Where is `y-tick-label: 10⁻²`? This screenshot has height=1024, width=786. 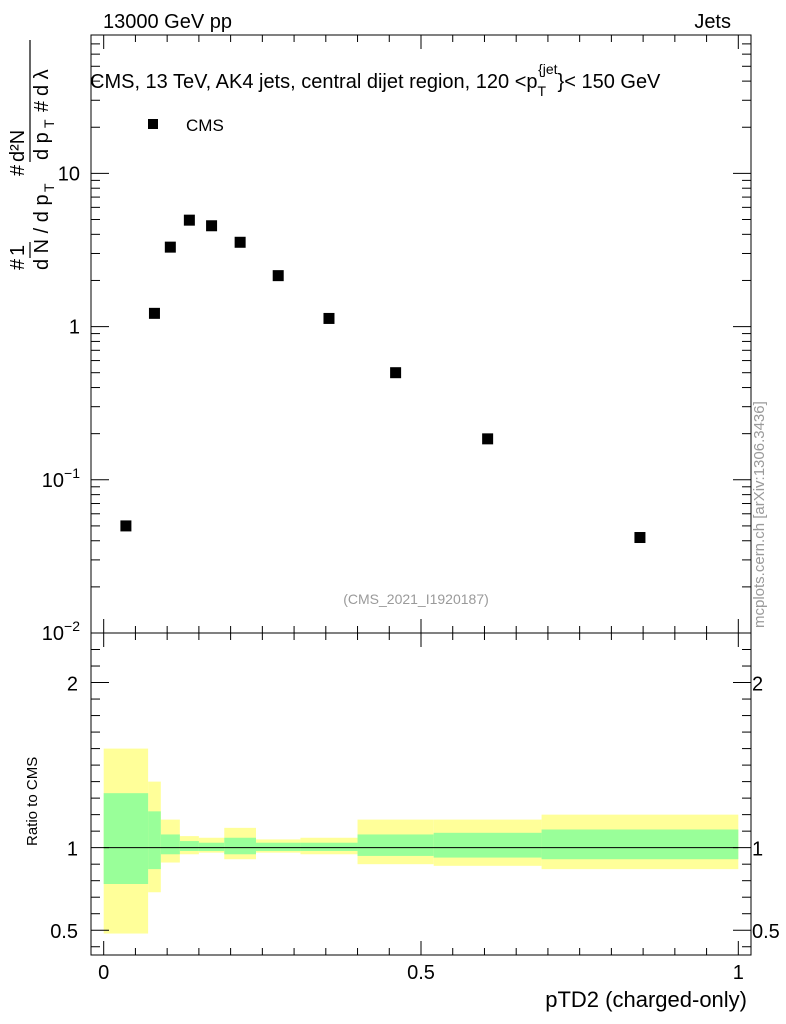
y-tick-label: 10⁻² is located at coordinates (61, 631).